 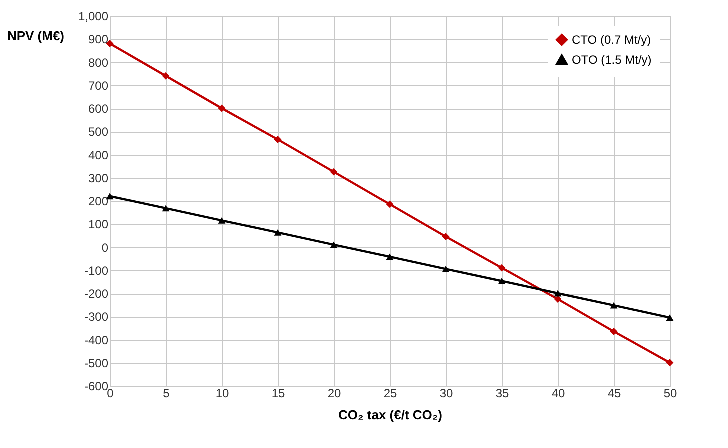 What do you see at coordinates (98, 178) in the screenshot?
I see `y-tick-label: 300` at bounding box center [98, 178].